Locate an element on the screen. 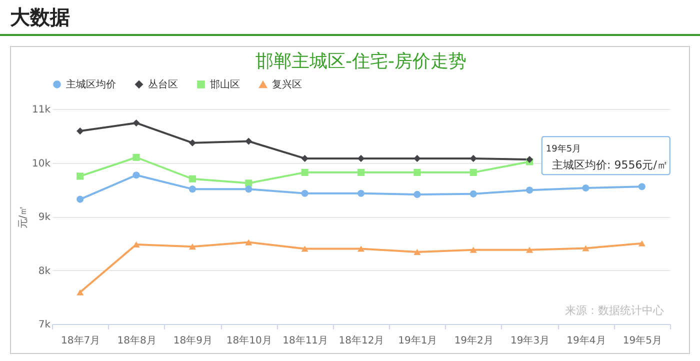 The height and width of the screenshot is (361, 700). x-tick-label: 18年7月 is located at coordinates (80, 340).